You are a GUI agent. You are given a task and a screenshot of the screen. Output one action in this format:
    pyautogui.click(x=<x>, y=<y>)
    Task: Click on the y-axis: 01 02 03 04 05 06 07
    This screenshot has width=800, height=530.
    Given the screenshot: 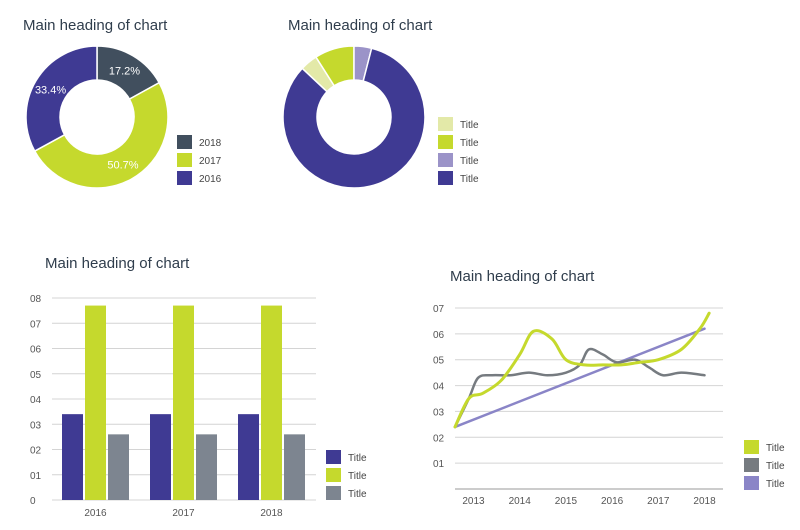 What is the action you would take?
    pyautogui.click(x=439, y=387)
    